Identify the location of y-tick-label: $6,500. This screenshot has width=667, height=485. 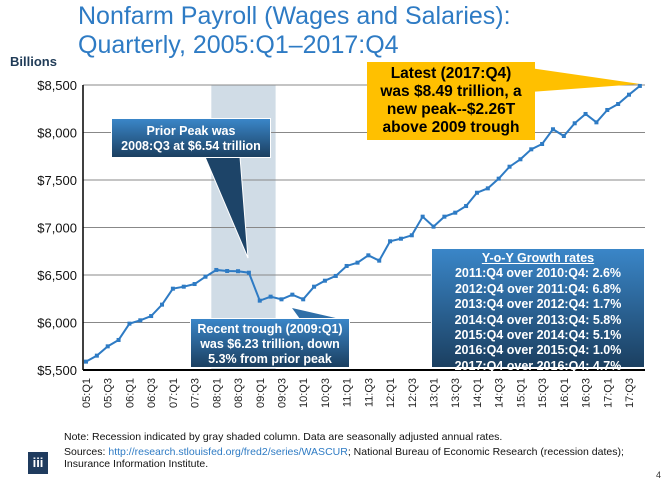
(57, 275).